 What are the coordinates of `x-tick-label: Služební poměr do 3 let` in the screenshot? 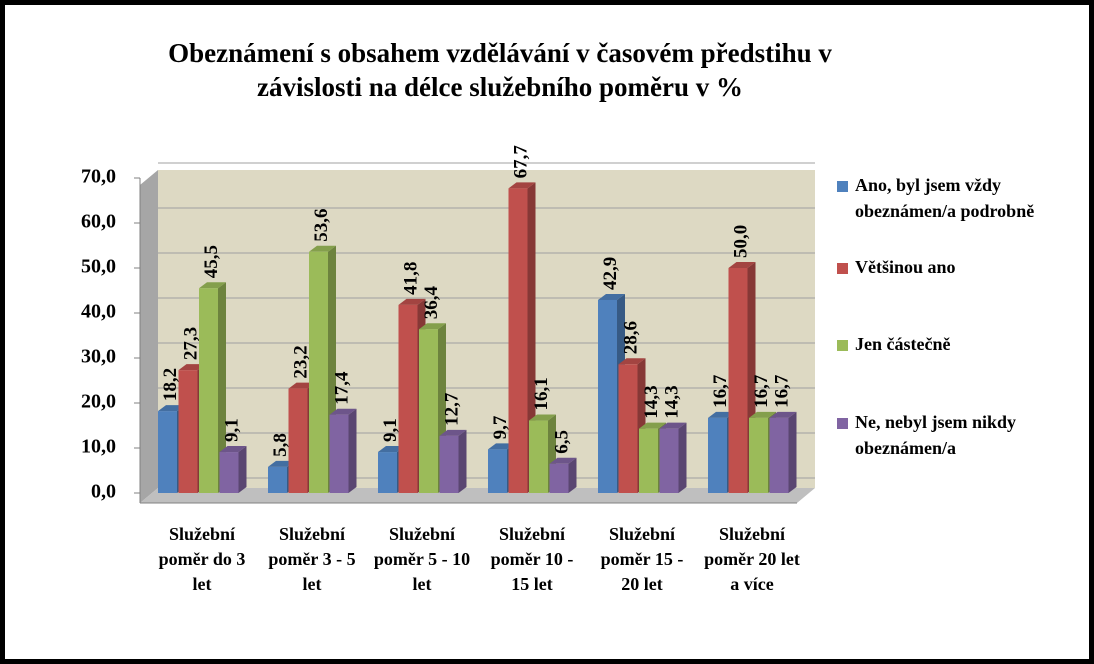 It's located at (202, 559).